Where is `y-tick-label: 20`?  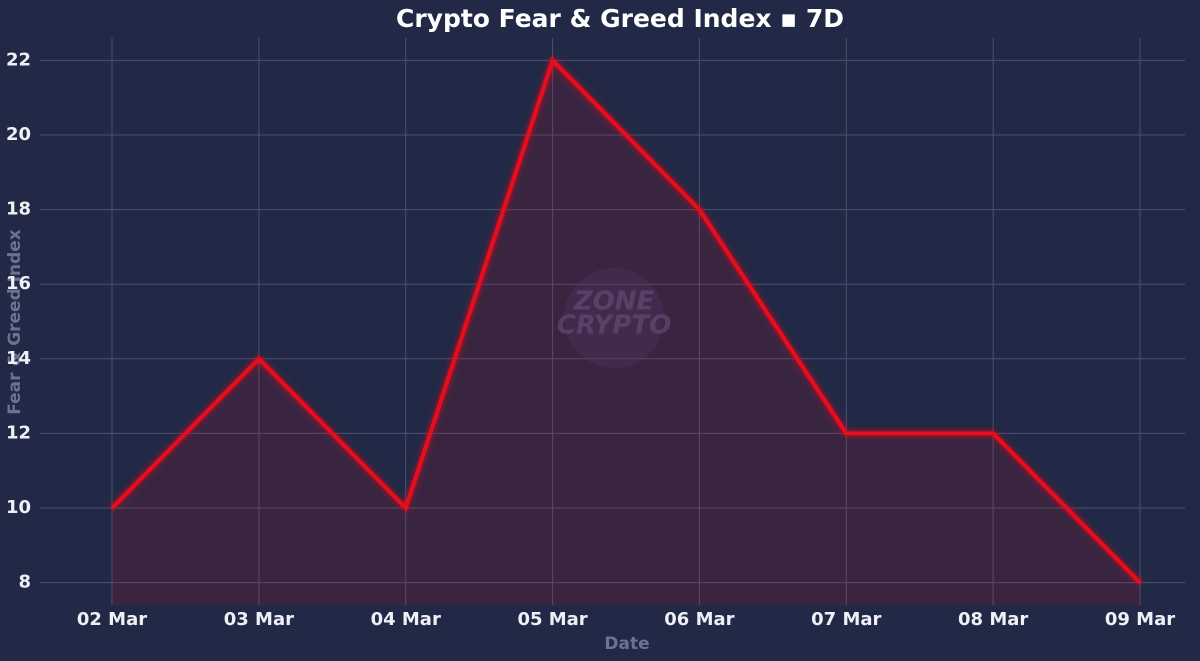
y-tick-label: 20 is located at coordinates (18, 134).